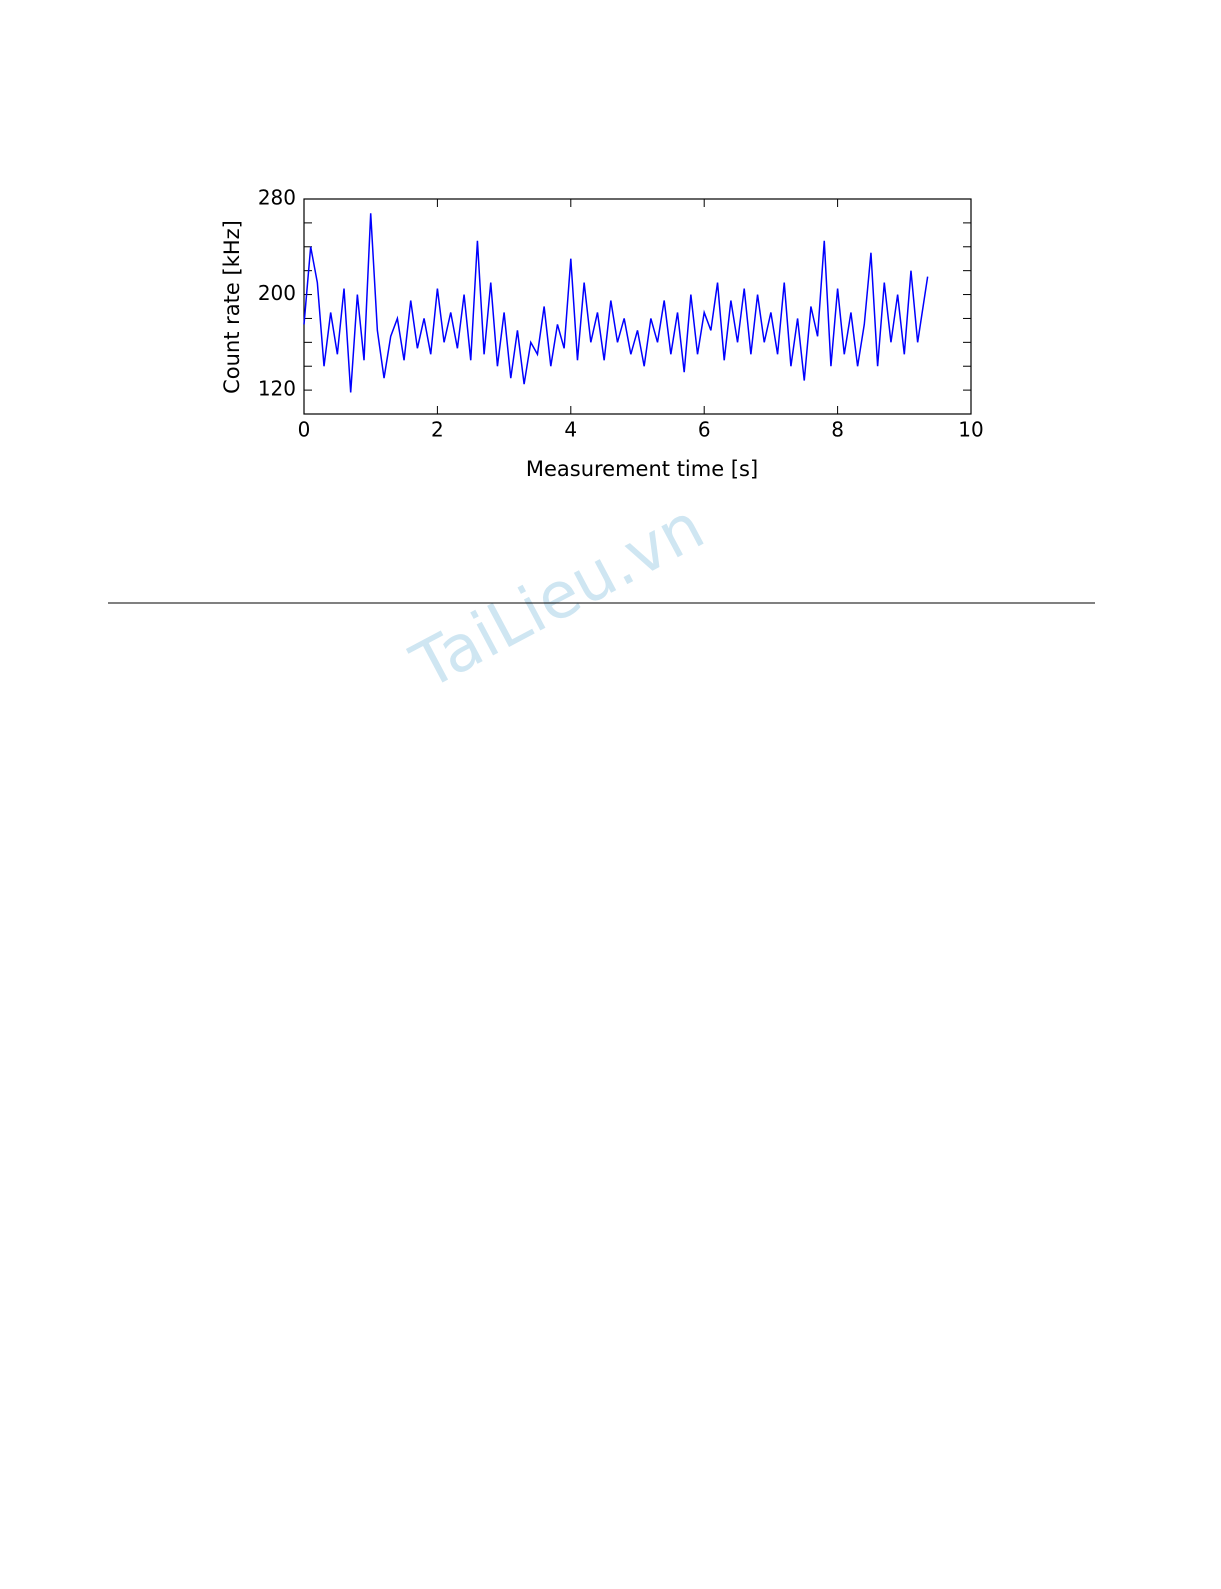 This screenshot has width=1221, height=1589. Describe the element at coordinates (970, 430) in the screenshot. I see `x-tick-label: 10` at that location.